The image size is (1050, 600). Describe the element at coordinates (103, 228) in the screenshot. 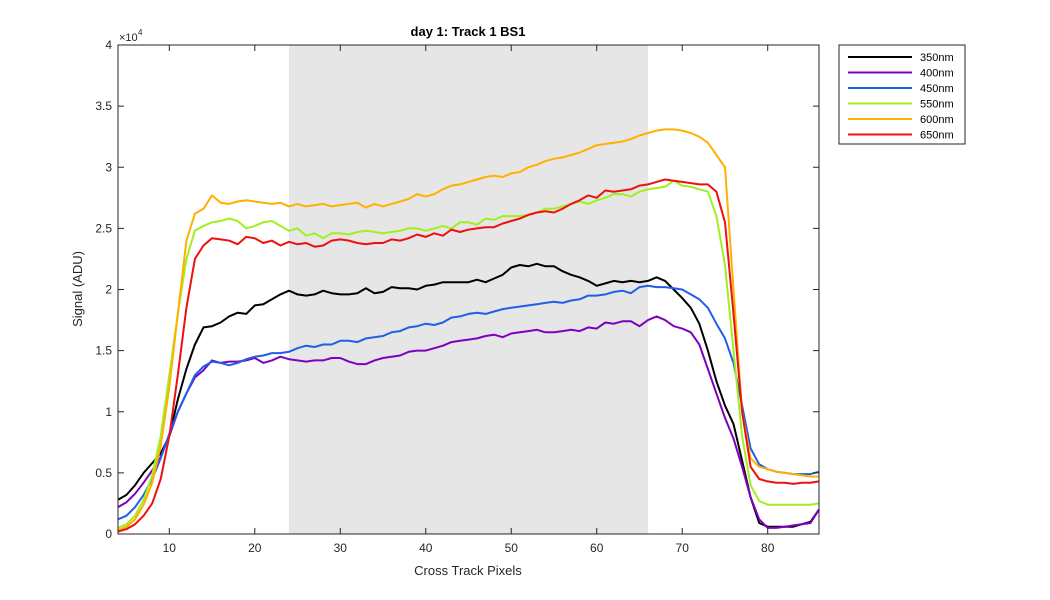

I see `y-tick-label: 2.5` at that location.